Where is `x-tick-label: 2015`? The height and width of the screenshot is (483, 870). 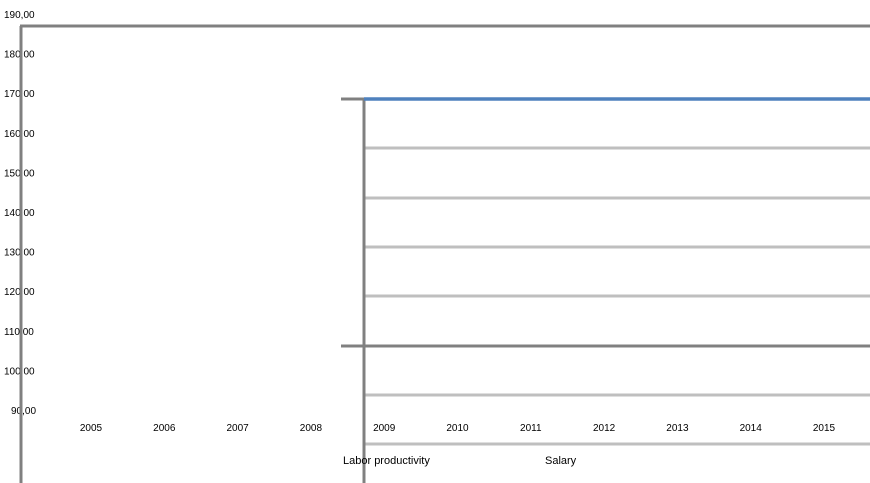
x-tick-label: 2015 is located at coordinates (824, 428).